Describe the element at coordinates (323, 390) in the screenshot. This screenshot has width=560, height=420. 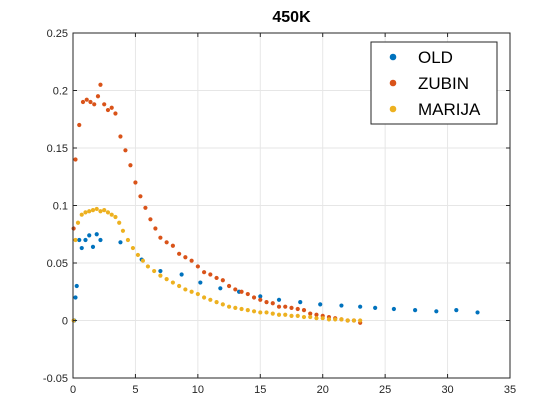
I see `x-tick-label: 20` at that location.